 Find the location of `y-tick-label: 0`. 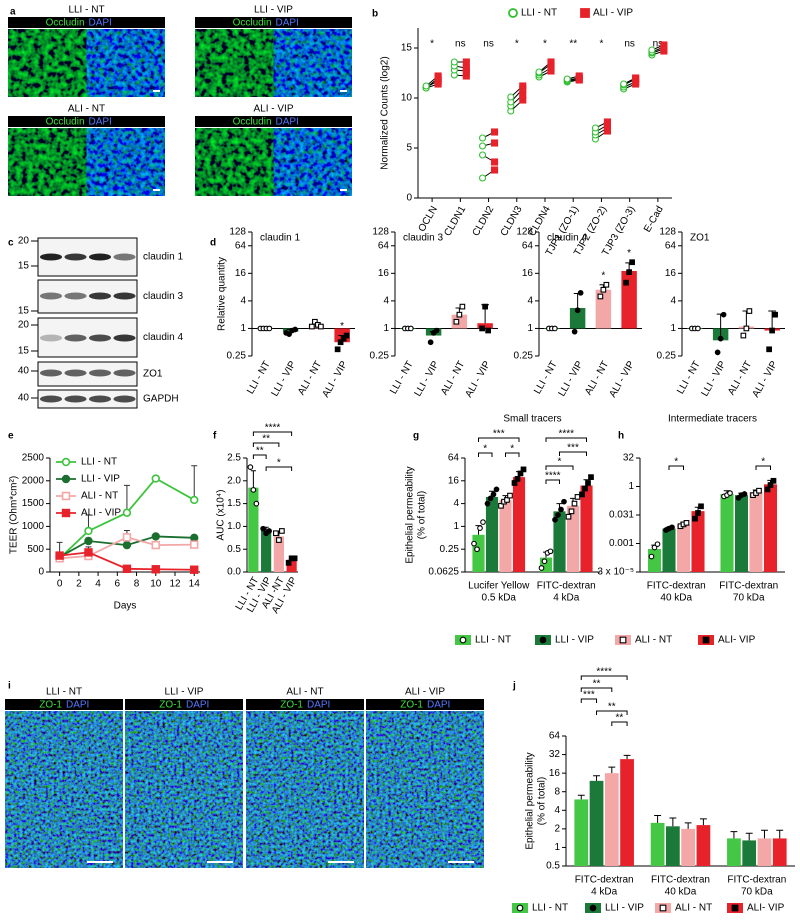

y-tick-label: 0 is located at coordinates (41, 572).